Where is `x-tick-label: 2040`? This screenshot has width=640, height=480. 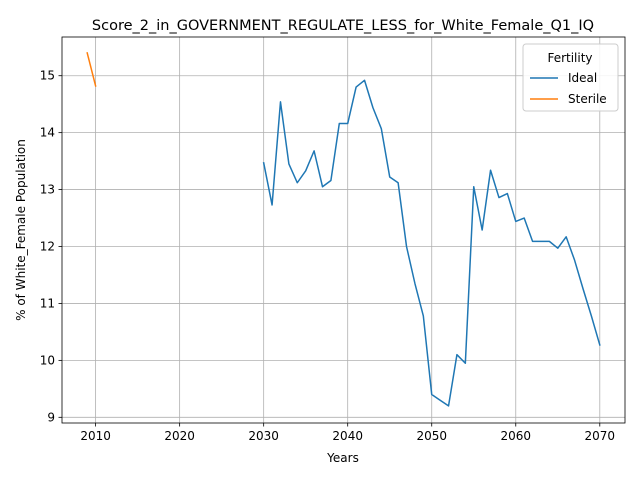 x-tick-label: 2040 is located at coordinates (347, 436).